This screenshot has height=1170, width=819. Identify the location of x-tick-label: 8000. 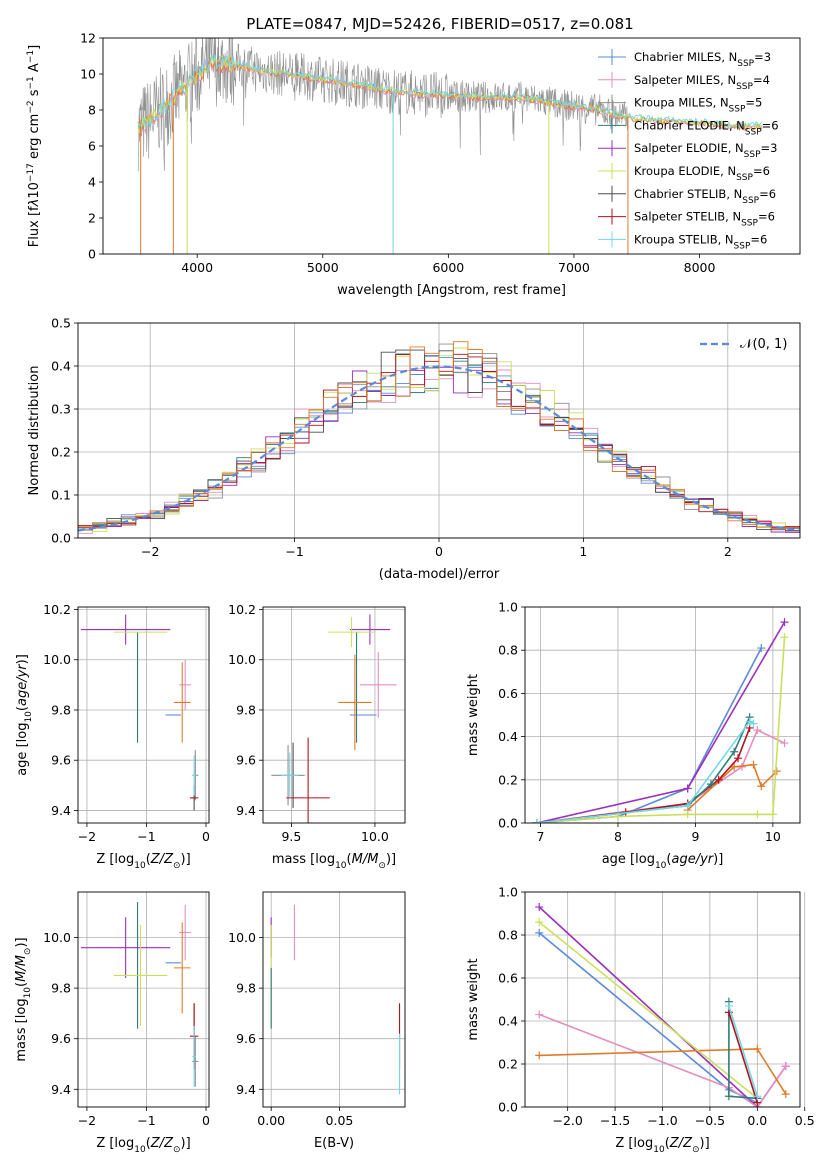
(700, 267).